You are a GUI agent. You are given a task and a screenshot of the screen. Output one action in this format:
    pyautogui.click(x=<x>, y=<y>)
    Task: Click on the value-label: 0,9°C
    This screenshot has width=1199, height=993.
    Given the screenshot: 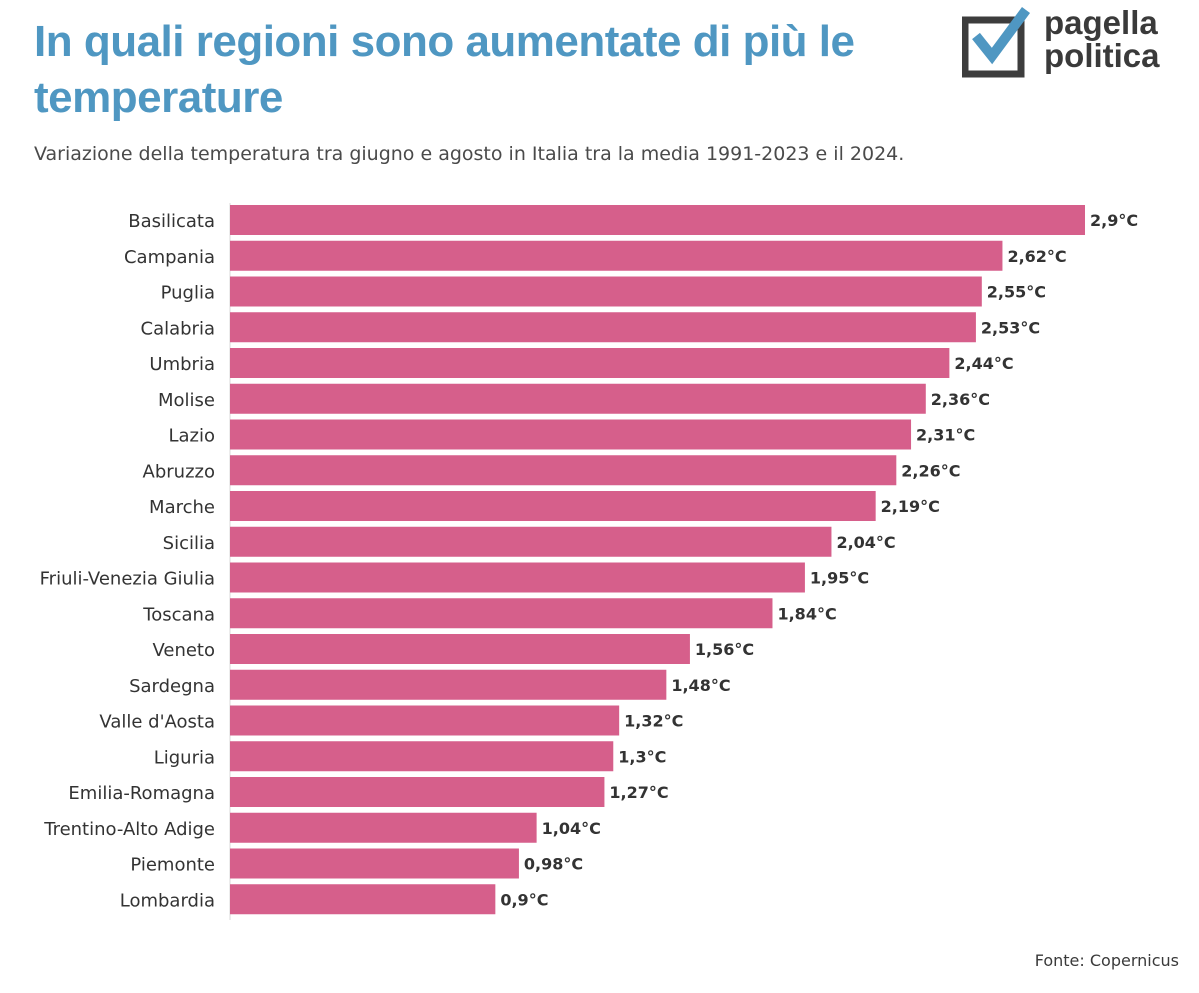 What is the action you would take?
    pyautogui.click(x=524, y=899)
    